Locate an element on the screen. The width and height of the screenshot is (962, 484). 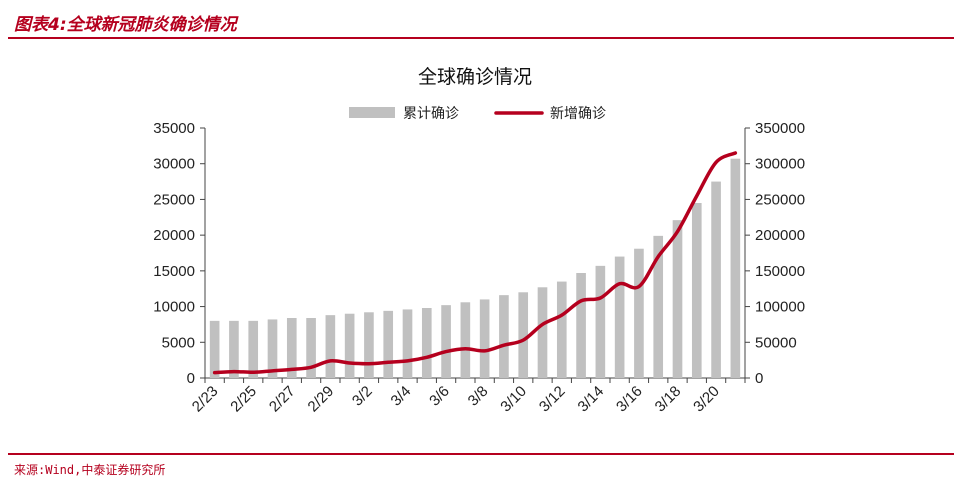
right-tick-label: 100000 is located at coordinates (780, 307).